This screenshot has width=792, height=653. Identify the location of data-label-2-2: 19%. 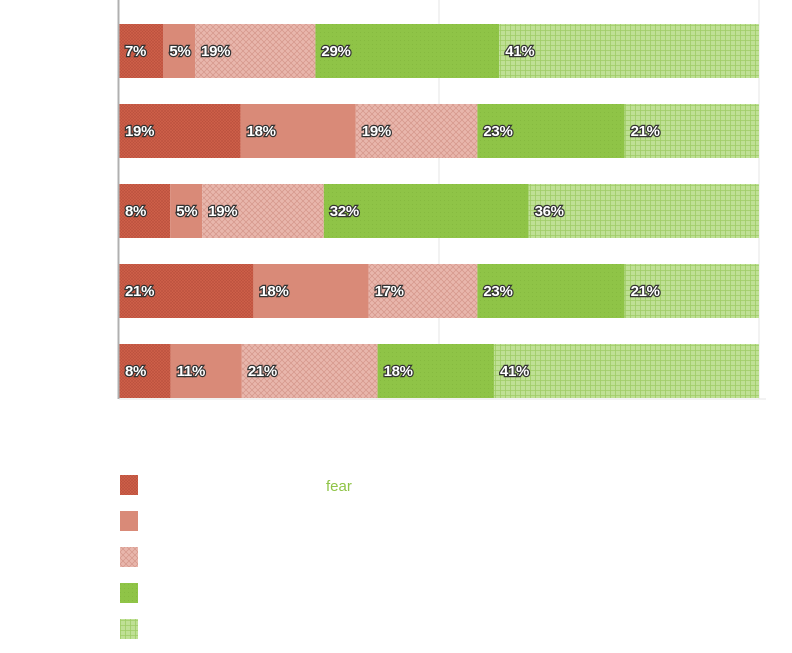
(222, 211).